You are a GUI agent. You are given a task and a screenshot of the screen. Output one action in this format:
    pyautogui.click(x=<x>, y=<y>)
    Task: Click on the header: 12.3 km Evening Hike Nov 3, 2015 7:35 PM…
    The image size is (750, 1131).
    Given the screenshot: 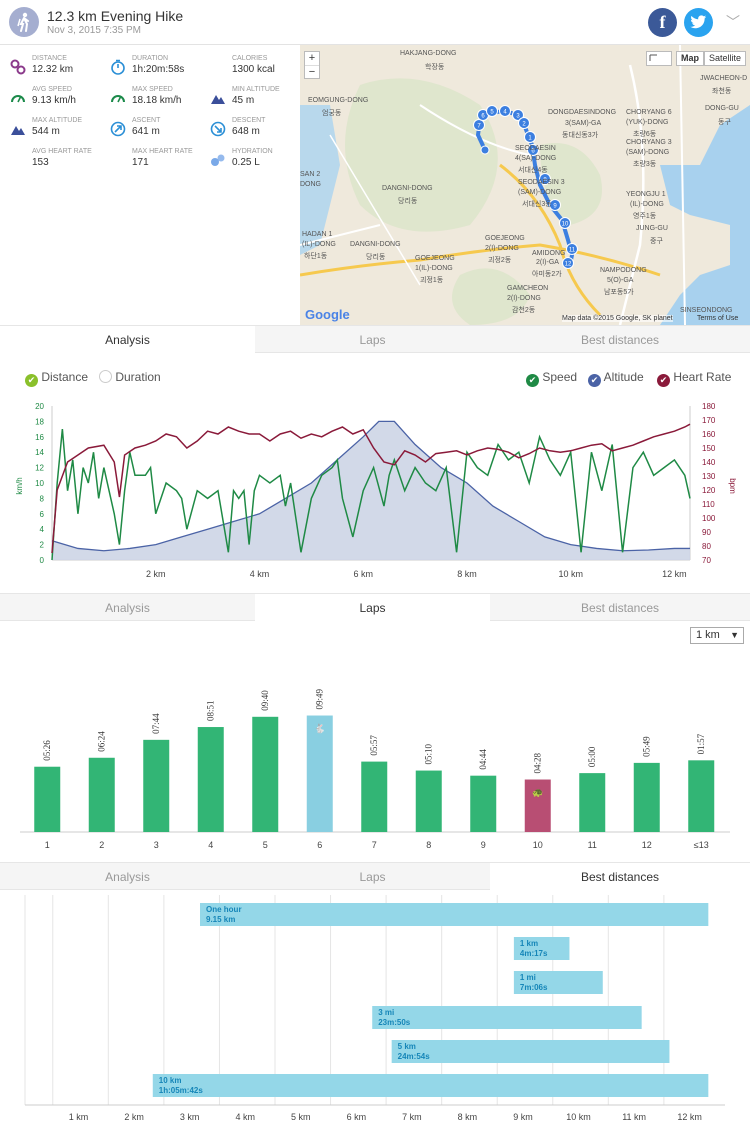 What is the action you would take?
    pyautogui.click(x=375, y=22)
    